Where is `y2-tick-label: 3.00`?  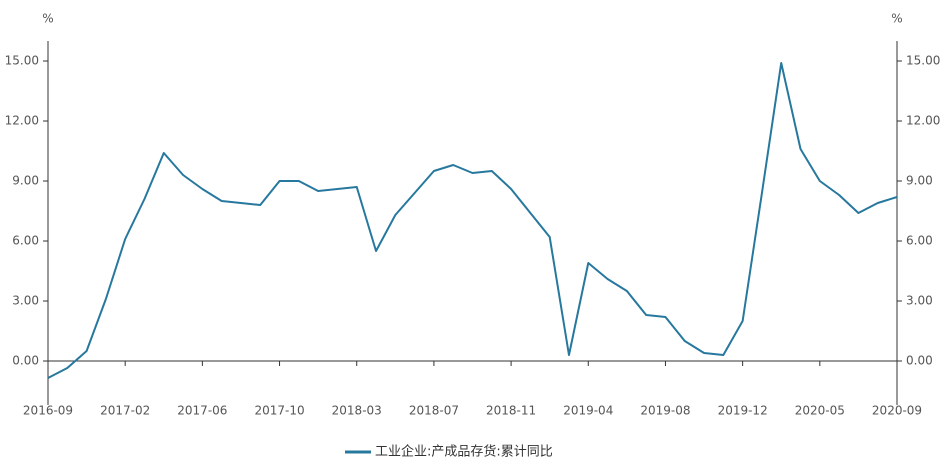 y2-tick-label: 3.00 is located at coordinates (919, 301).